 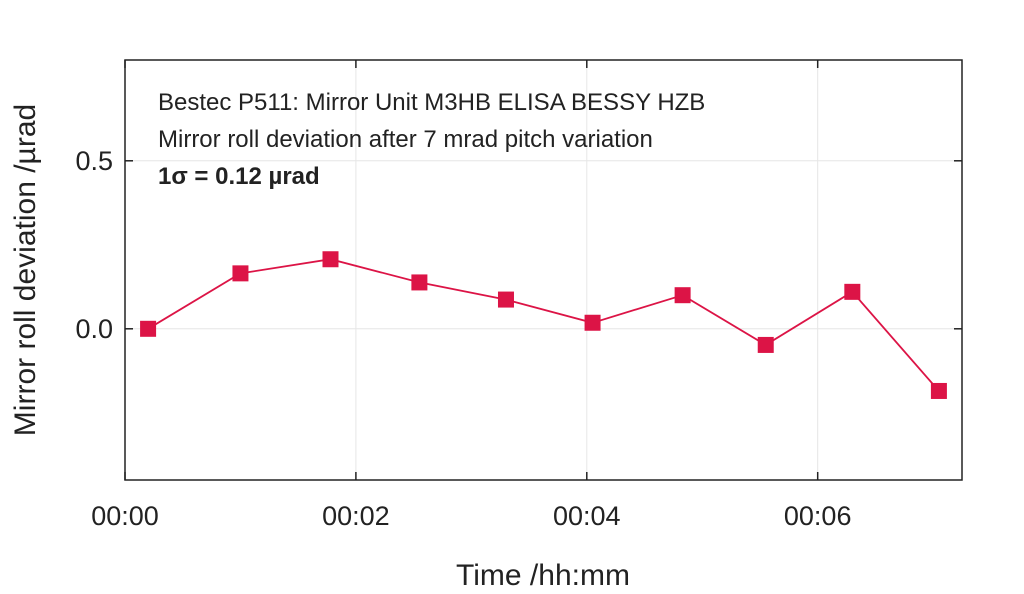 What do you see at coordinates (239, 176) in the screenshot?
I see `annotation-line: 1σ = 0.12 µrad` at bounding box center [239, 176].